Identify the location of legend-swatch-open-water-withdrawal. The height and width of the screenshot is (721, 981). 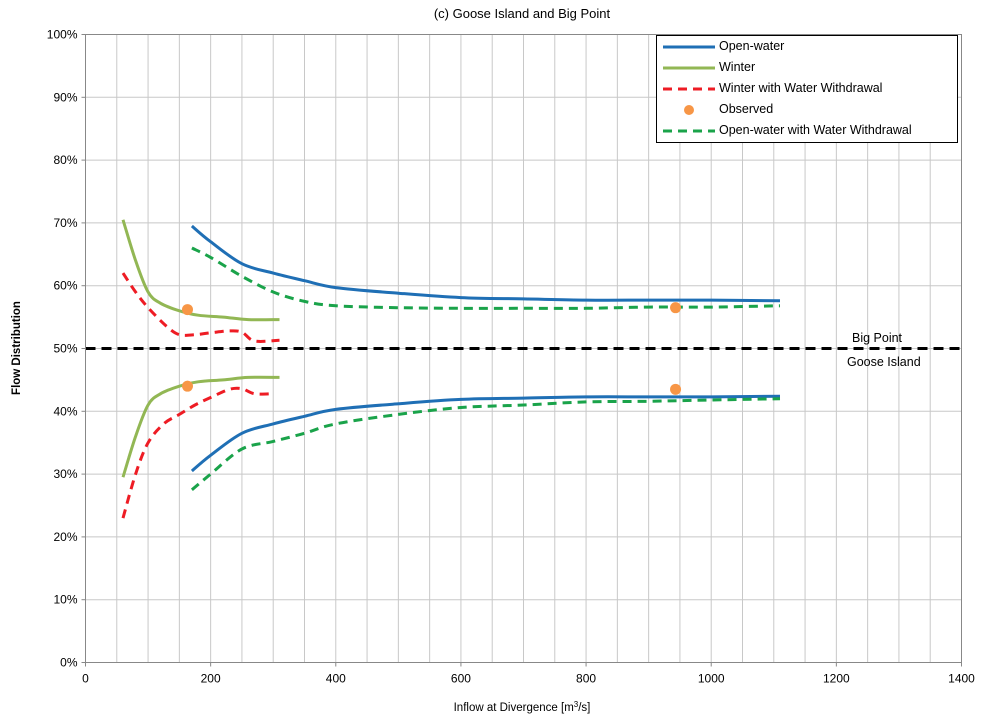
(689, 131).